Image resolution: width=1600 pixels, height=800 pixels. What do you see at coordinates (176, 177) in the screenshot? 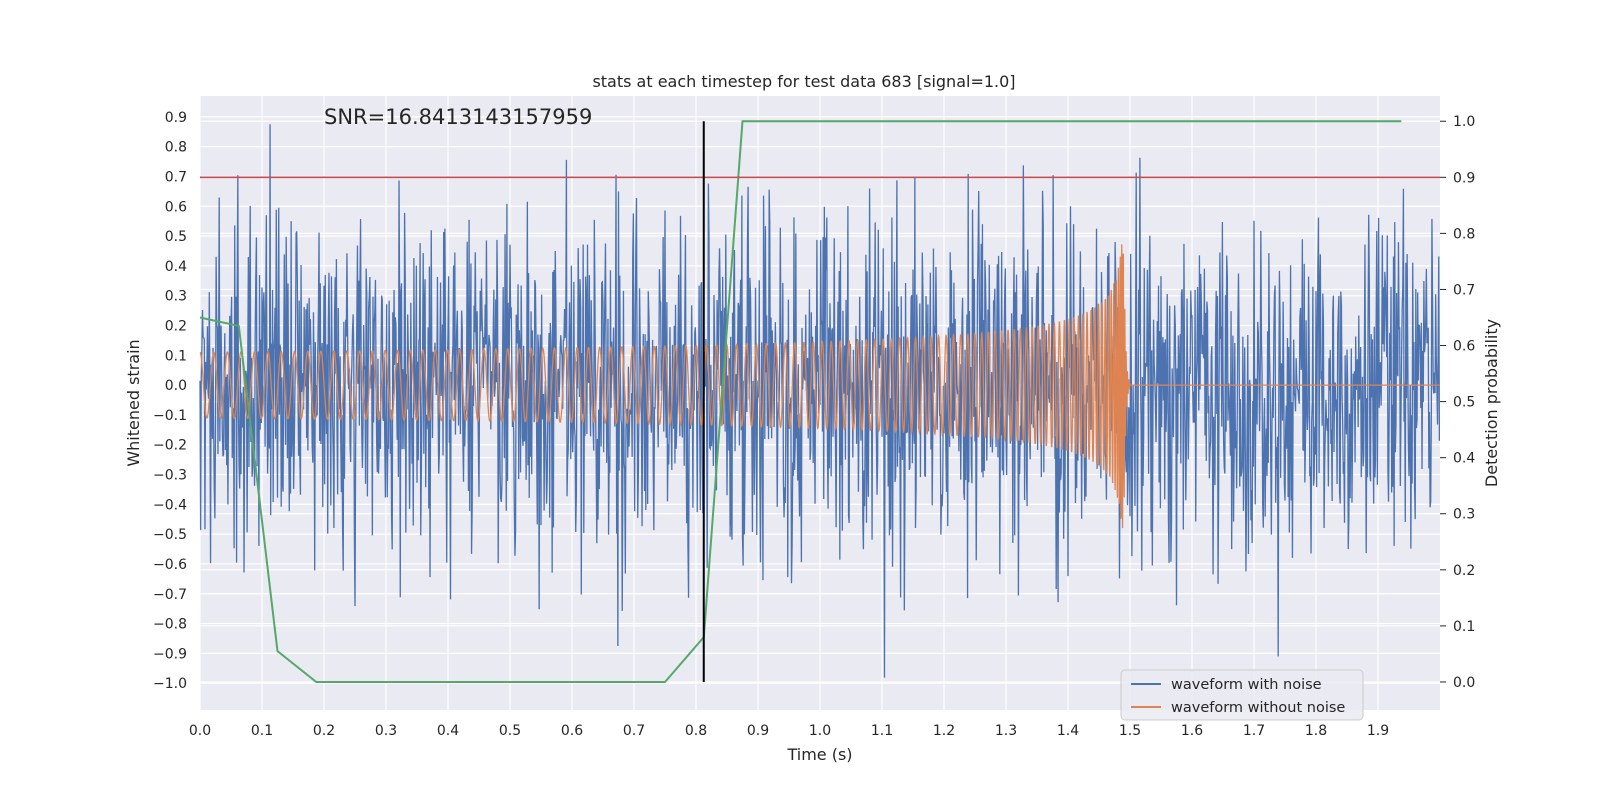
I see `y-tick-label: 0.7` at bounding box center [176, 177].